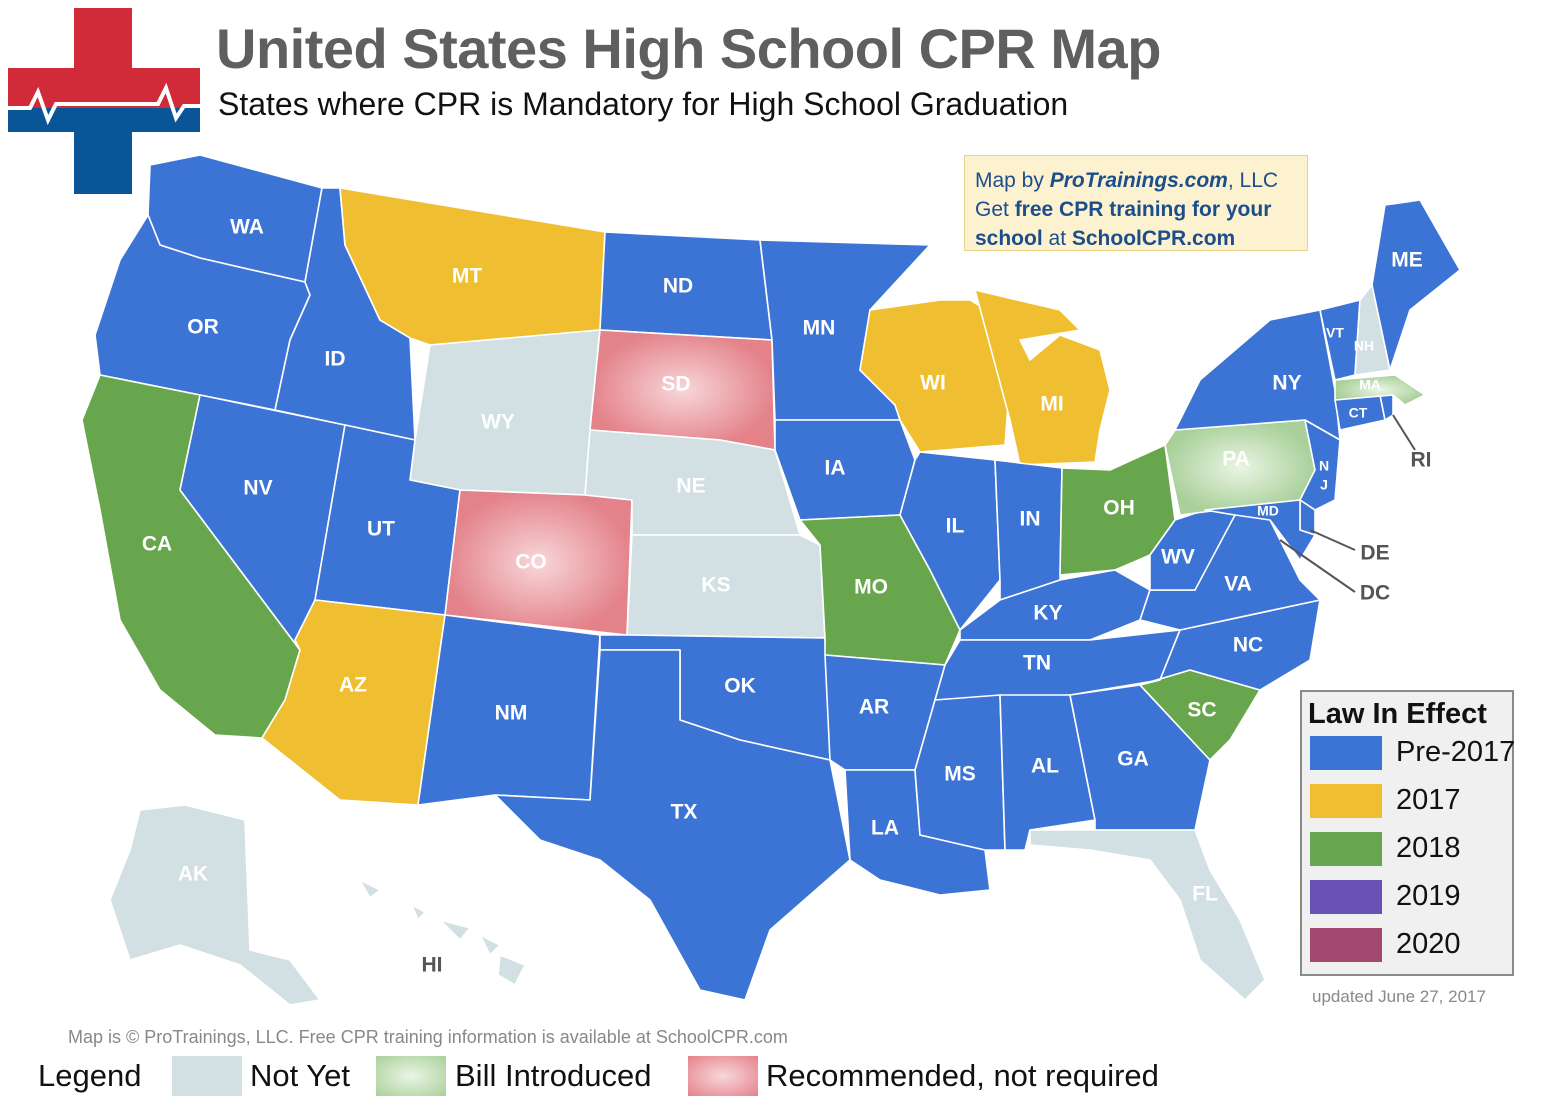 The width and height of the screenshot is (1545, 1103). Describe the element at coordinates (688, 48) in the screenshot. I see `page-title: United States High School CPR Map` at that location.